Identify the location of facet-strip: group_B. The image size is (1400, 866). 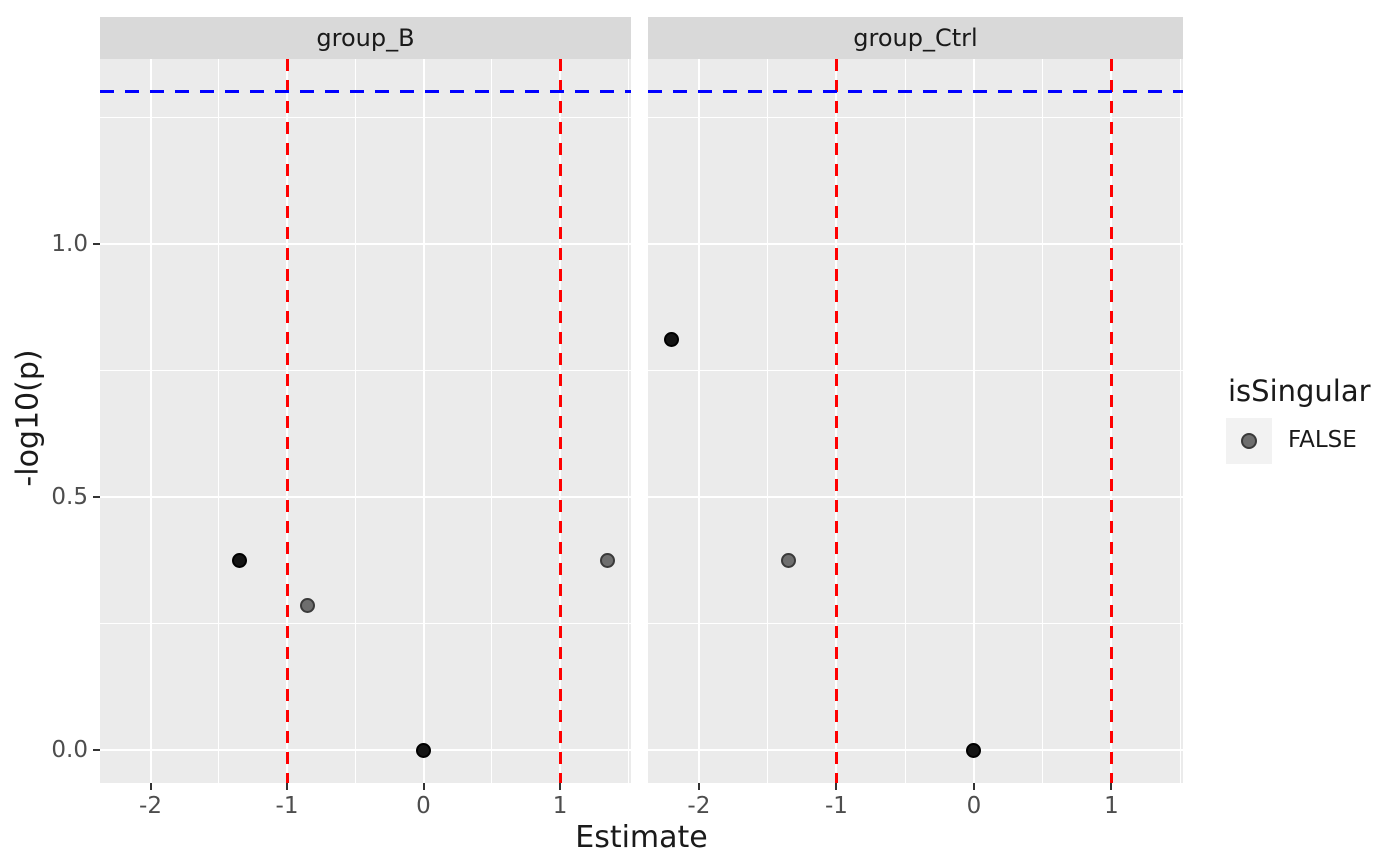
(365, 38).